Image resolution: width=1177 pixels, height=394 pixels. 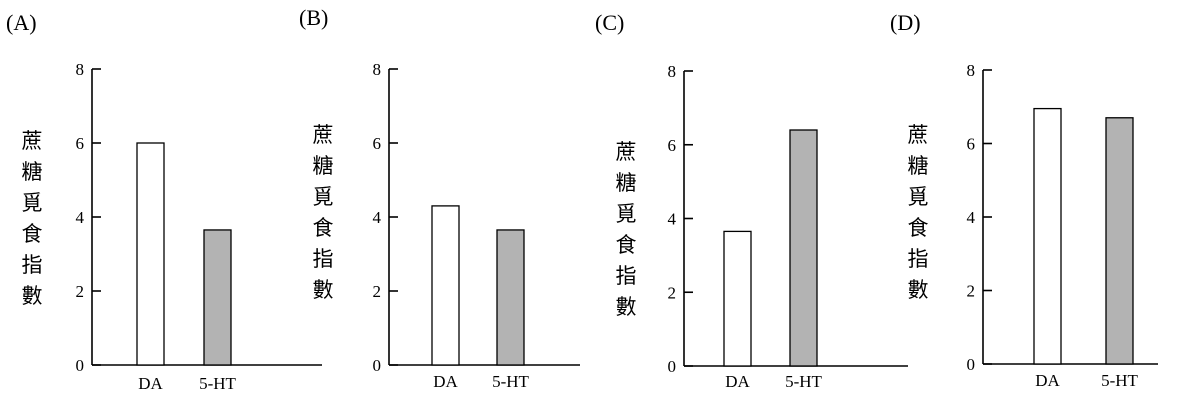 What do you see at coordinates (905, 22) in the screenshot?
I see `panel-label: (D)` at bounding box center [905, 22].